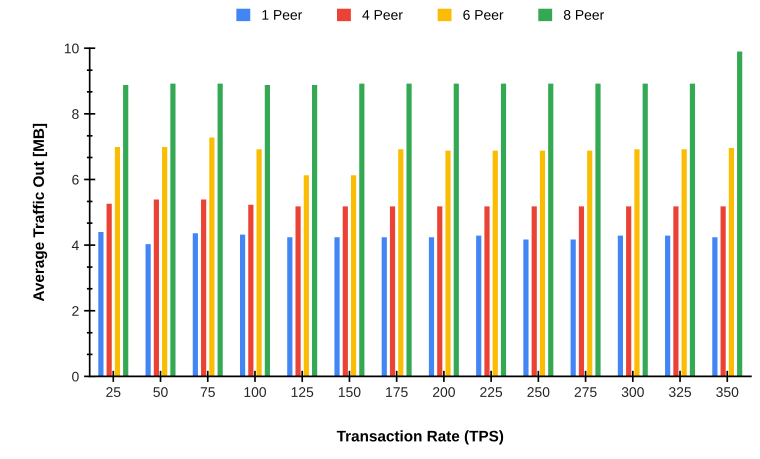 Image resolution: width=760 pixels, height=459 pixels. What do you see at coordinates (40, 213) in the screenshot?
I see `y-axis-title: Average Traffic Out [MB]` at bounding box center [40, 213].